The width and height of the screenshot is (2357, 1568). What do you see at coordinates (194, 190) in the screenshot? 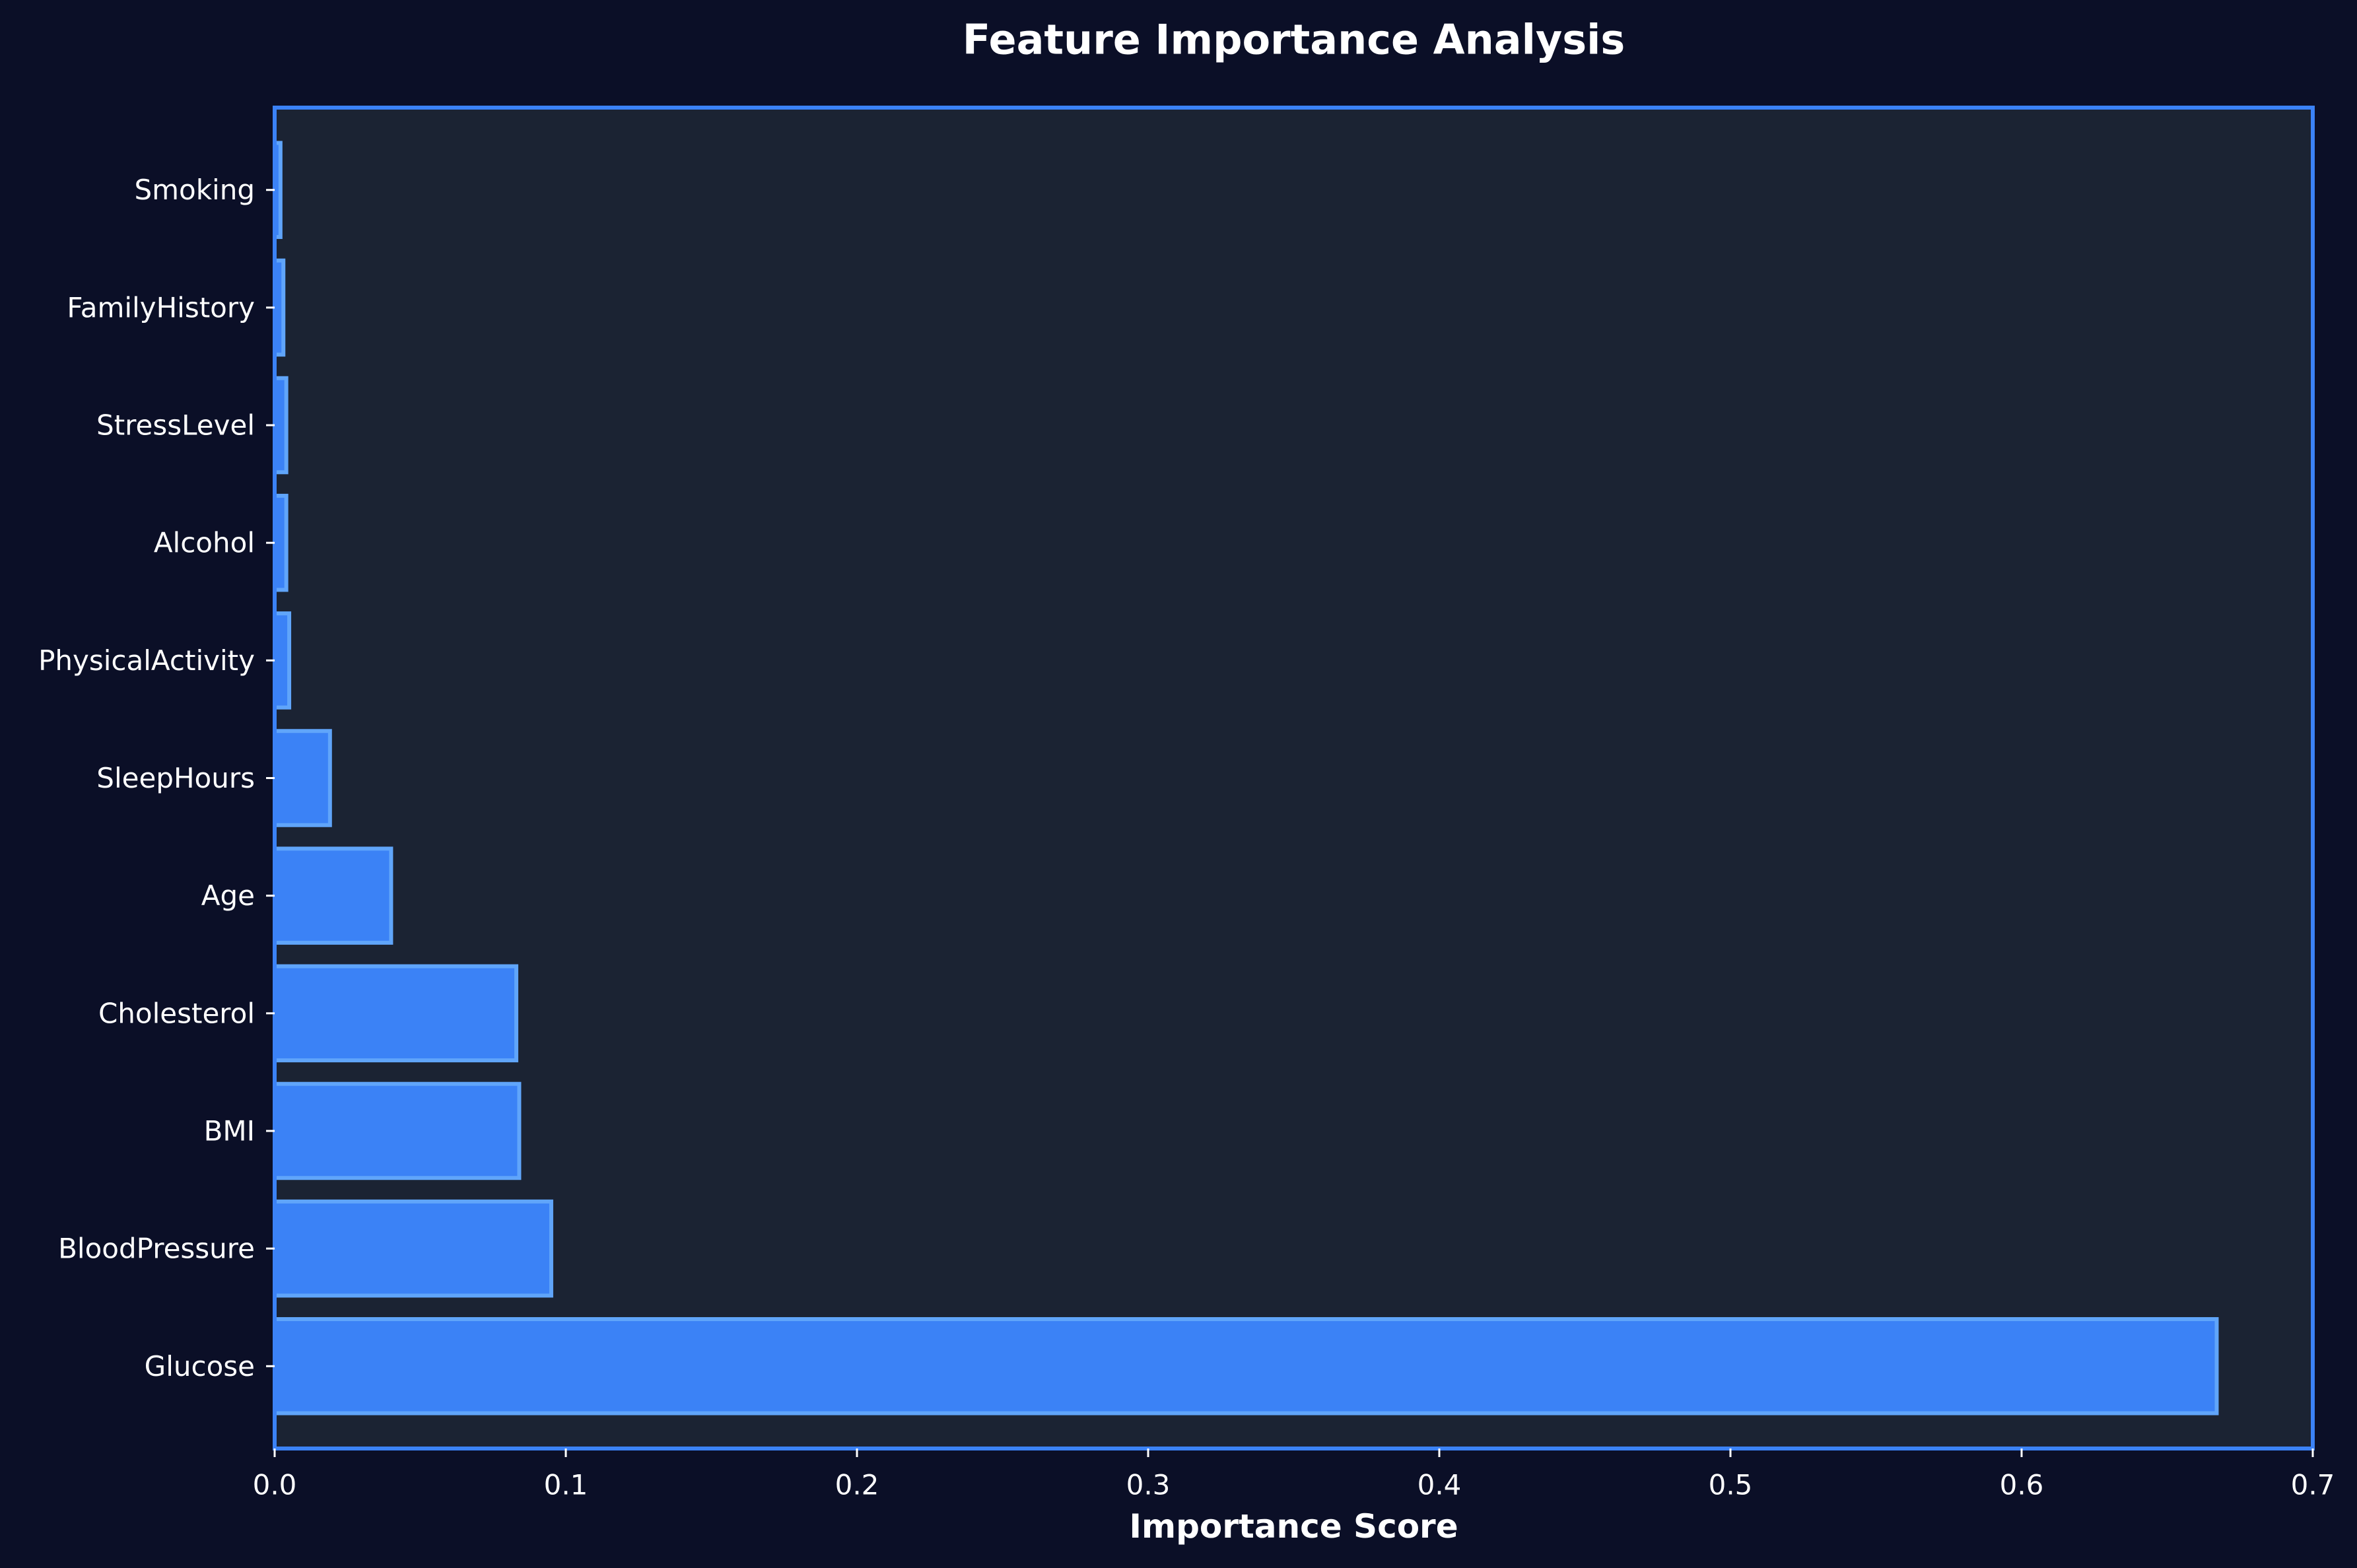
I see `y-tick-label: Smoking` at bounding box center [194, 190].